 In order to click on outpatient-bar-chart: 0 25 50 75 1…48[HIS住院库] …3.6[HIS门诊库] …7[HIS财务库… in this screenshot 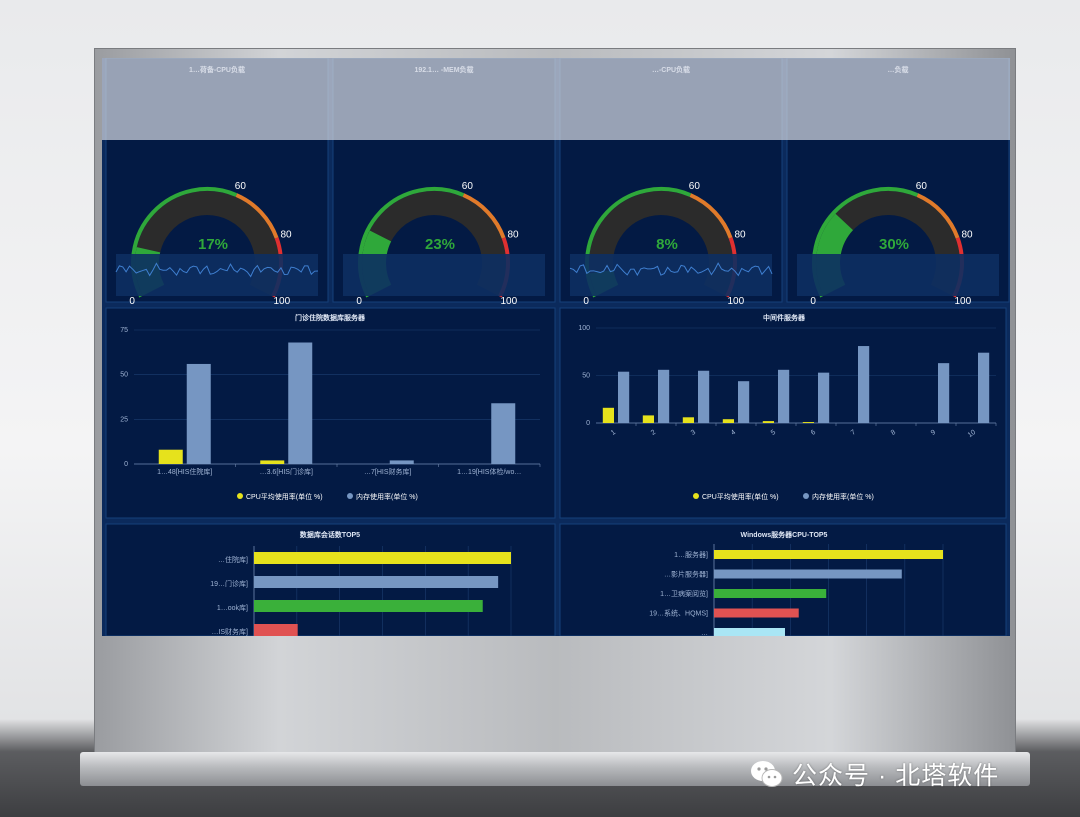, I will do `click(330, 414)`.